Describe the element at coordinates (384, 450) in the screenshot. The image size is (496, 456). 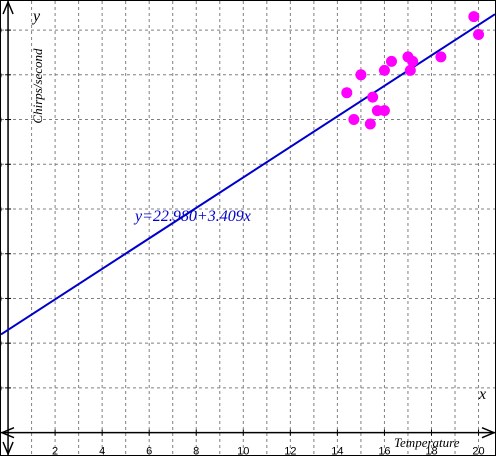
I see `x-tick-label: 16` at that location.